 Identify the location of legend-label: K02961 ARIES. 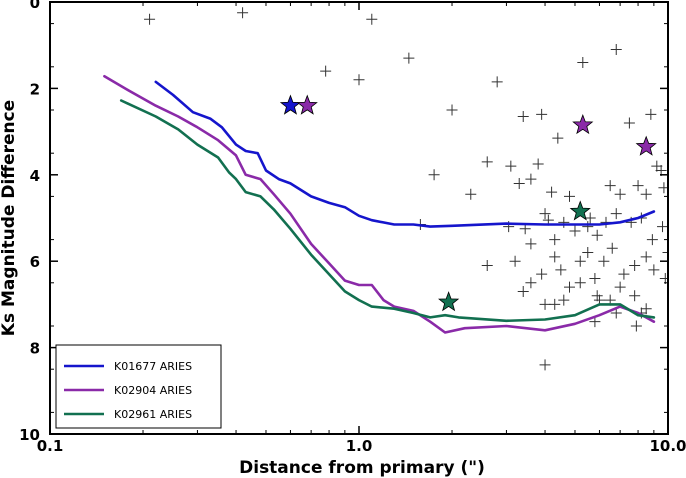
(153, 414).